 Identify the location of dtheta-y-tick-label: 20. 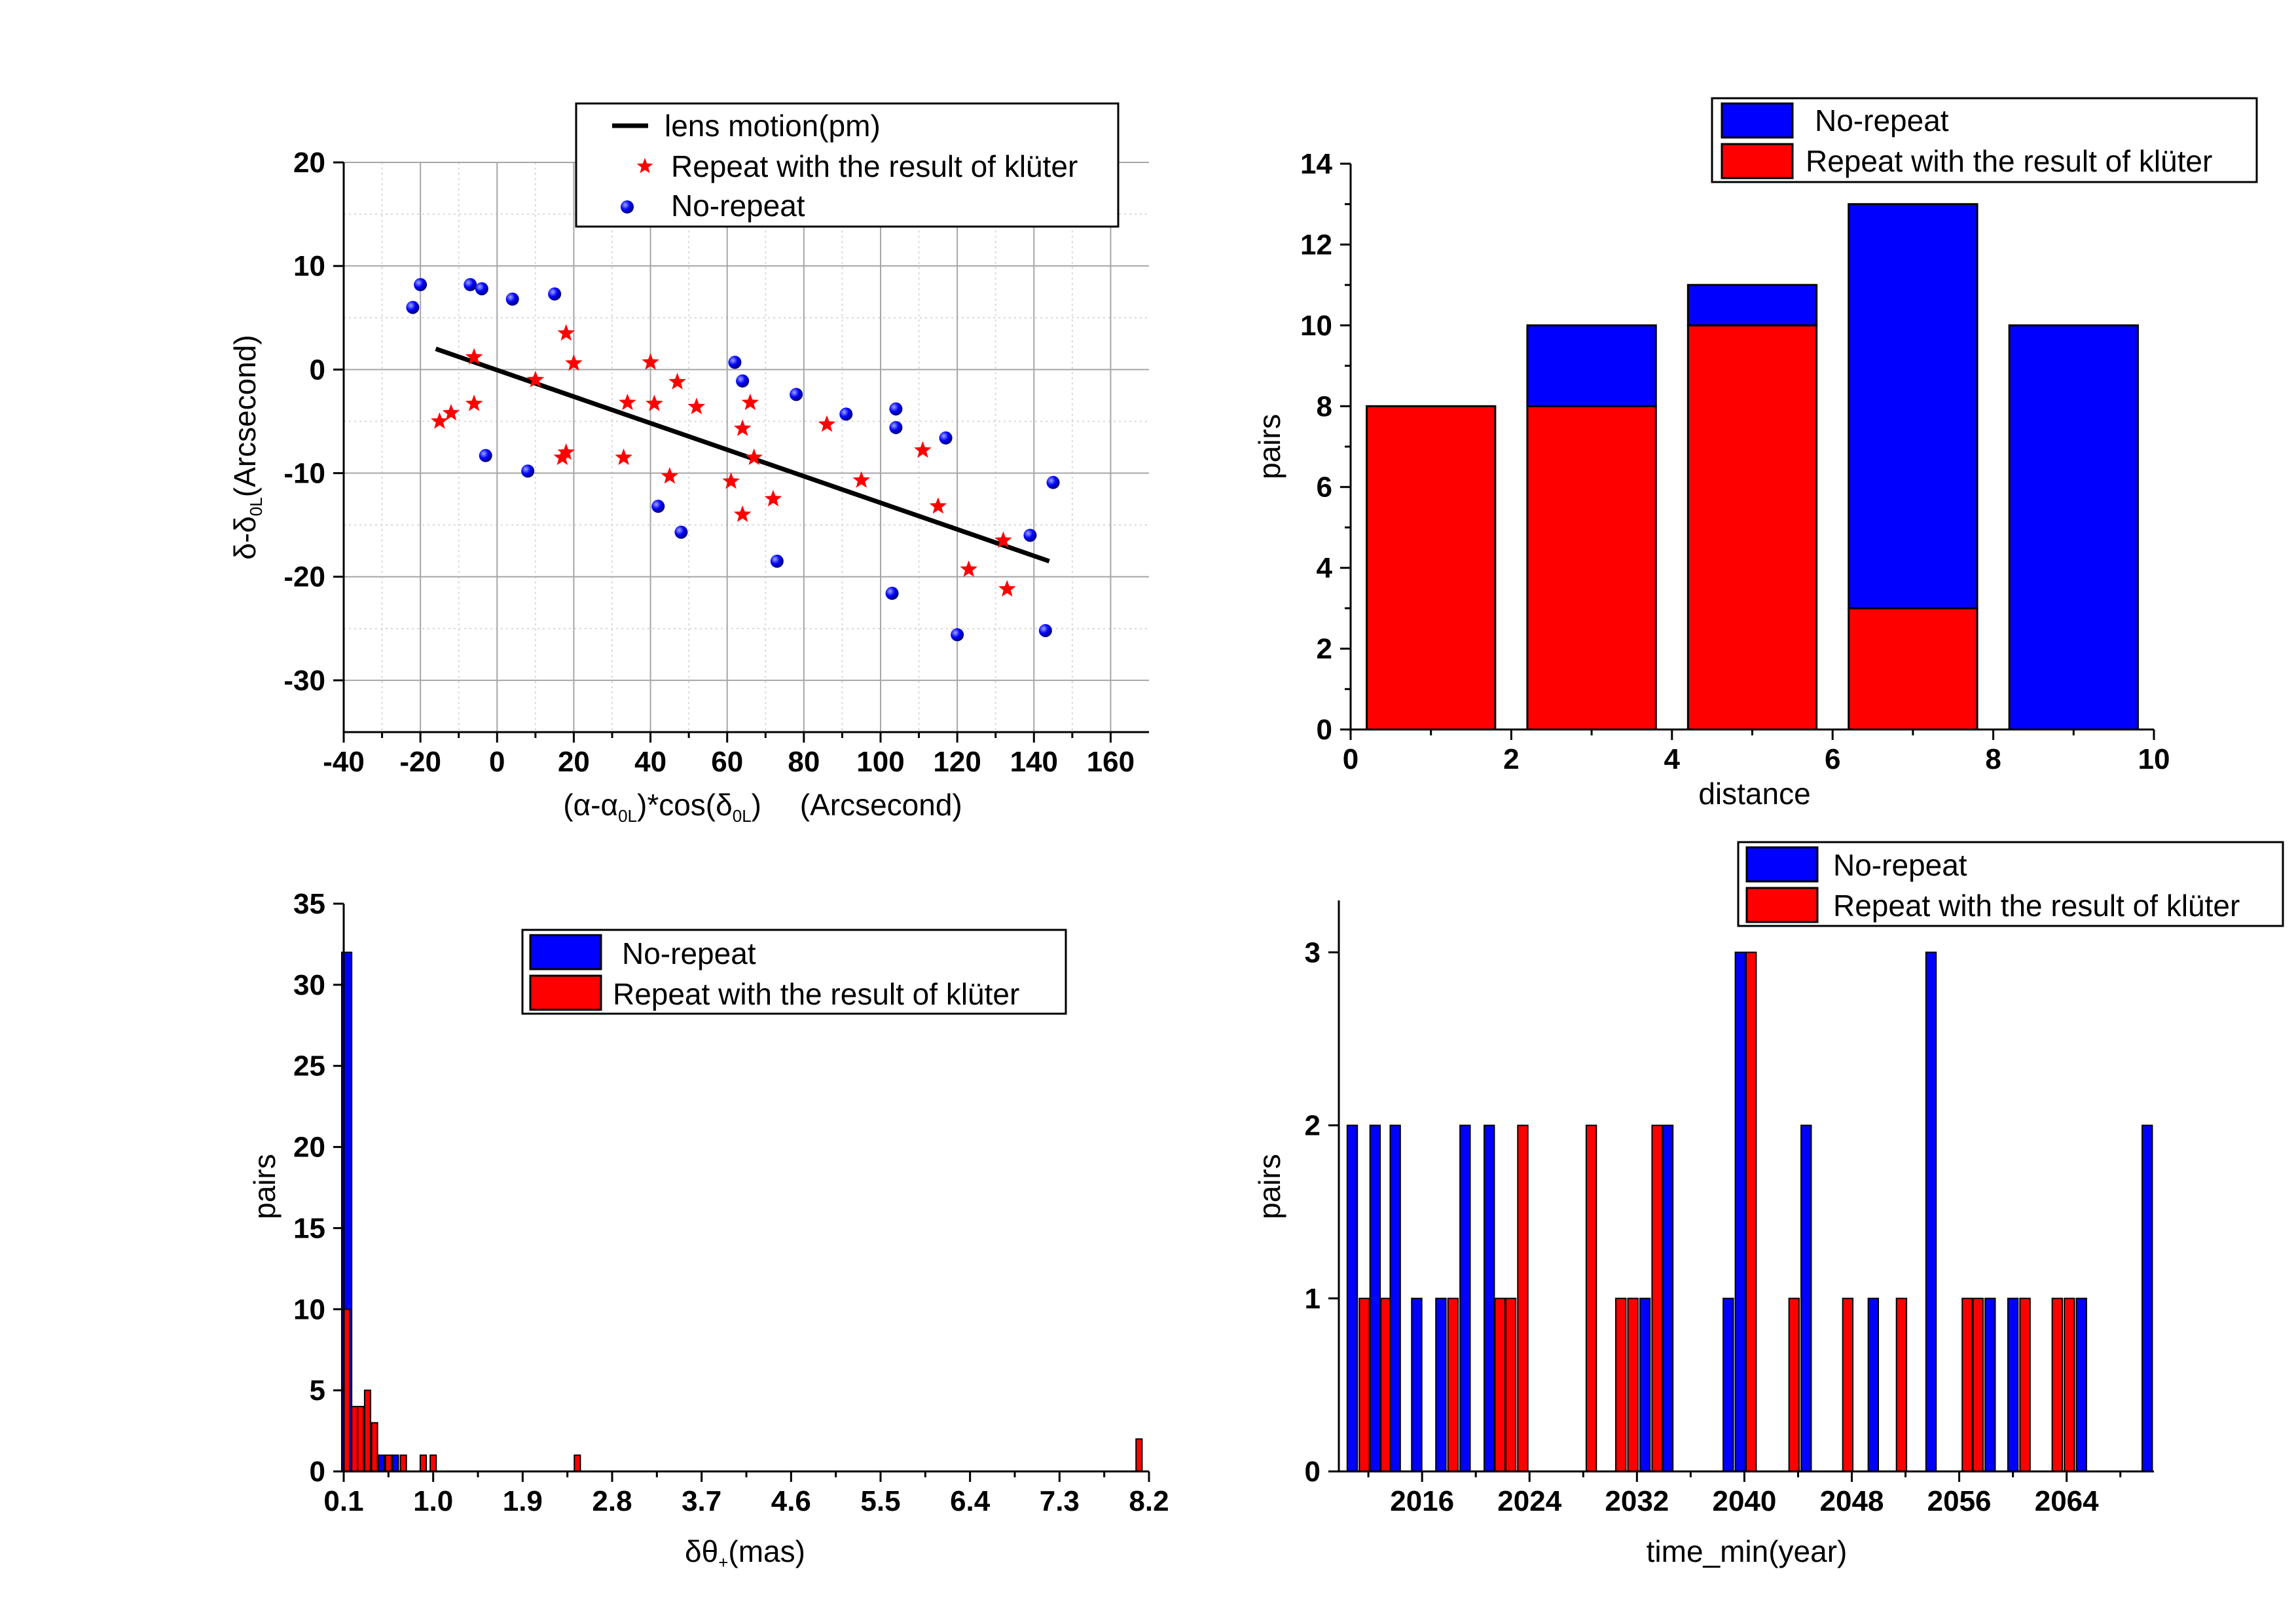
(309, 1148).